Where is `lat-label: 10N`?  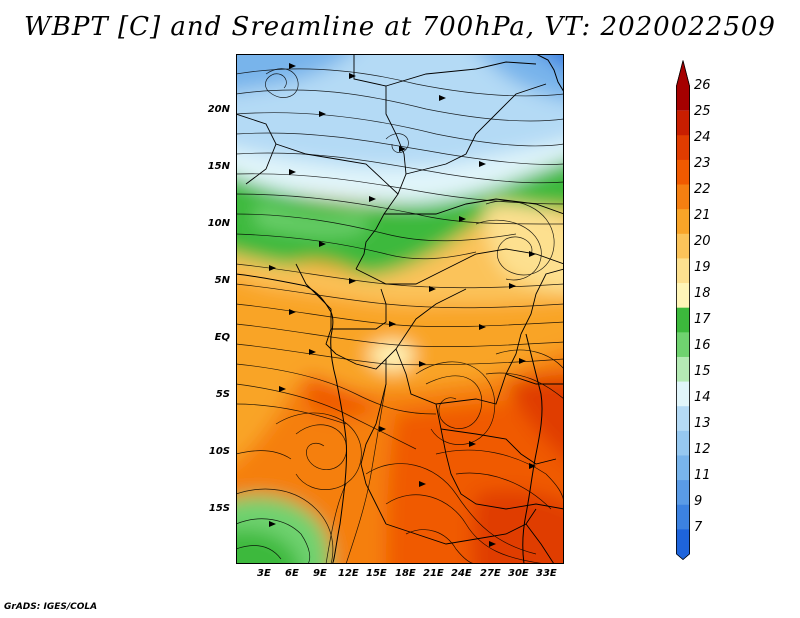 lat-label: 10N is located at coordinates (218, 223).